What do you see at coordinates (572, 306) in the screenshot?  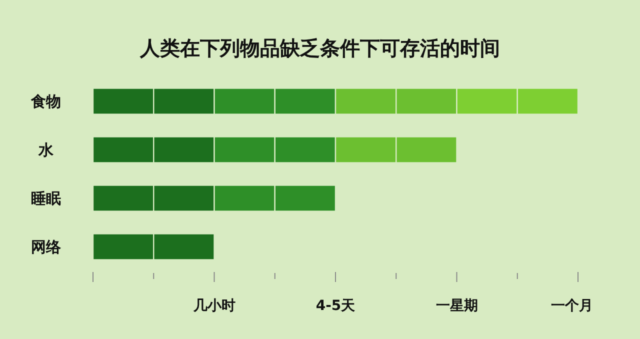 I see `text: 一个月` at bounding box center [572, 306].